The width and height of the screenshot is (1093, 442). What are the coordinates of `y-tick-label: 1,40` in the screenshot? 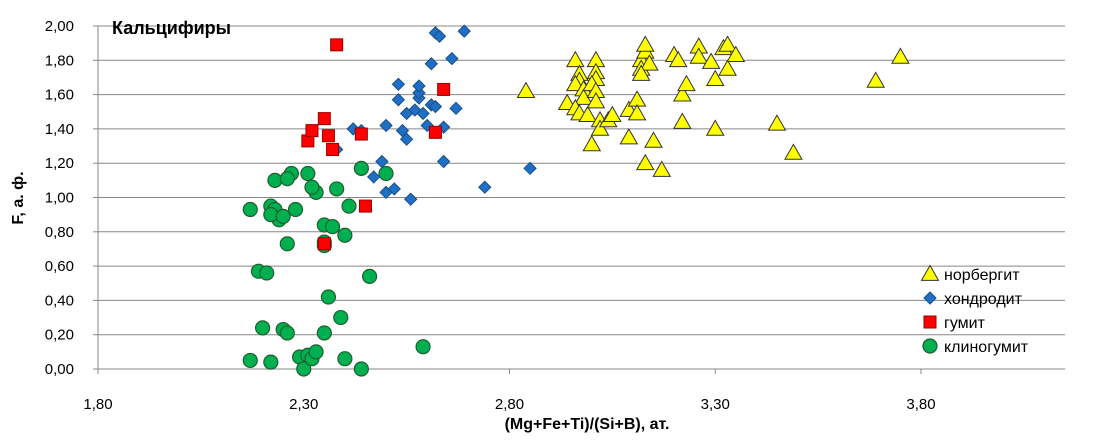 It's located at (59, 129).